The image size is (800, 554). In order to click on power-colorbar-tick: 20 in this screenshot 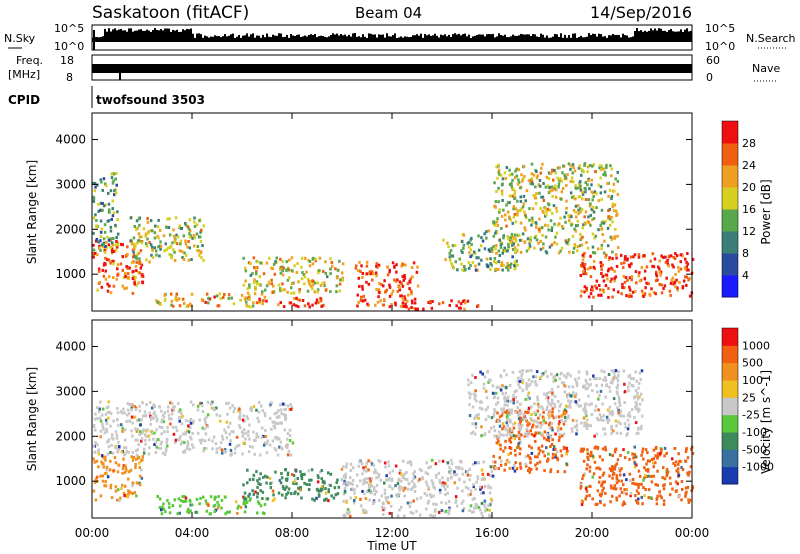, I will do `click(749, 187)`.